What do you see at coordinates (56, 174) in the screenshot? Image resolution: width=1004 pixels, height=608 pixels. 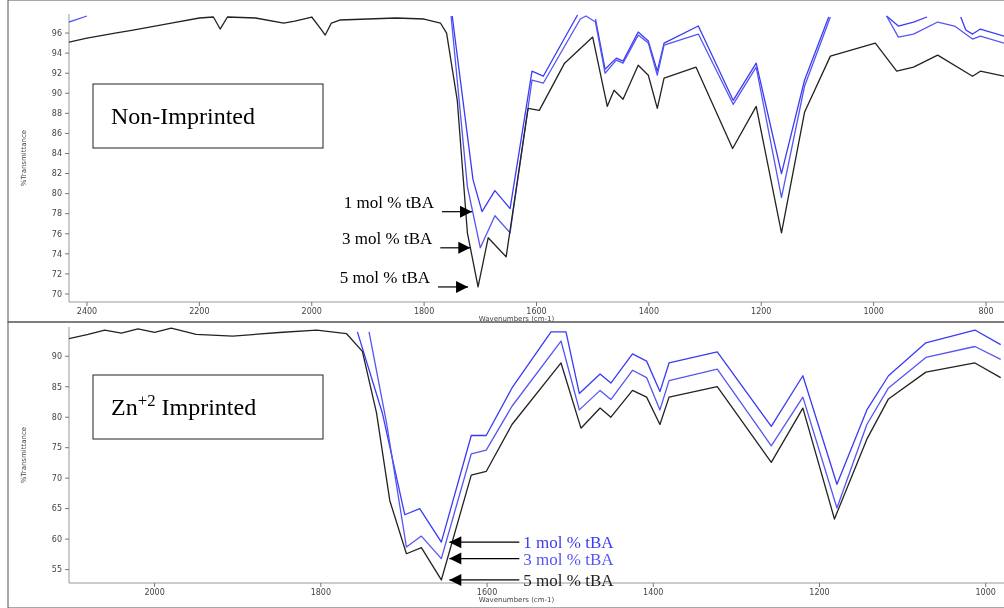 I see `y-tick-label: 82` at bounding box center [56, 174].